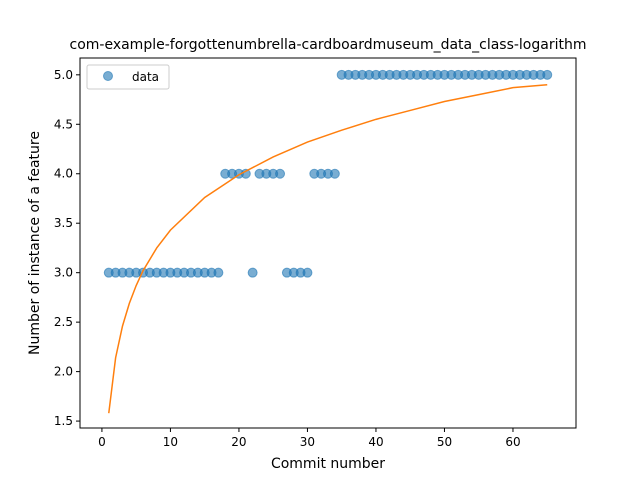  I want to click on x-tick-label: 50, so click(444, 442).